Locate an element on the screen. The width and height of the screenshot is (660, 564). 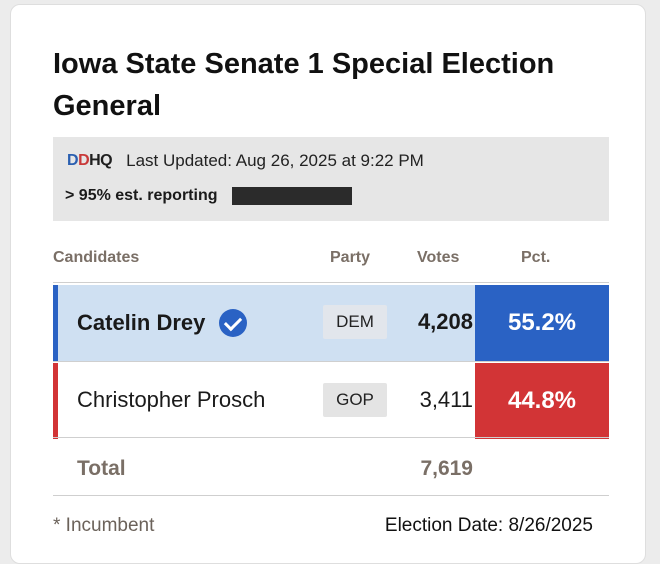
incumbent-note: * Incumbent is located at coordinates (104, 525).